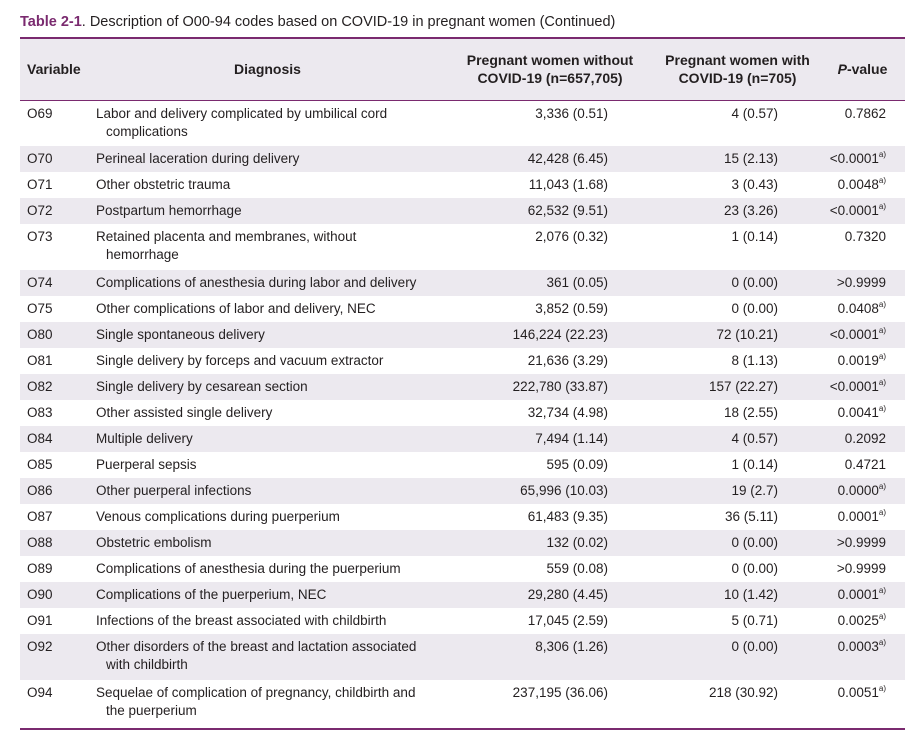 Image resolution: width=908 pixels, height=735 pixels. What do you see at coordinates (567, 620) in the screenshot?
I see `cell-without-covid: 17,045 (2.59)` at bounding box center [567, 620].